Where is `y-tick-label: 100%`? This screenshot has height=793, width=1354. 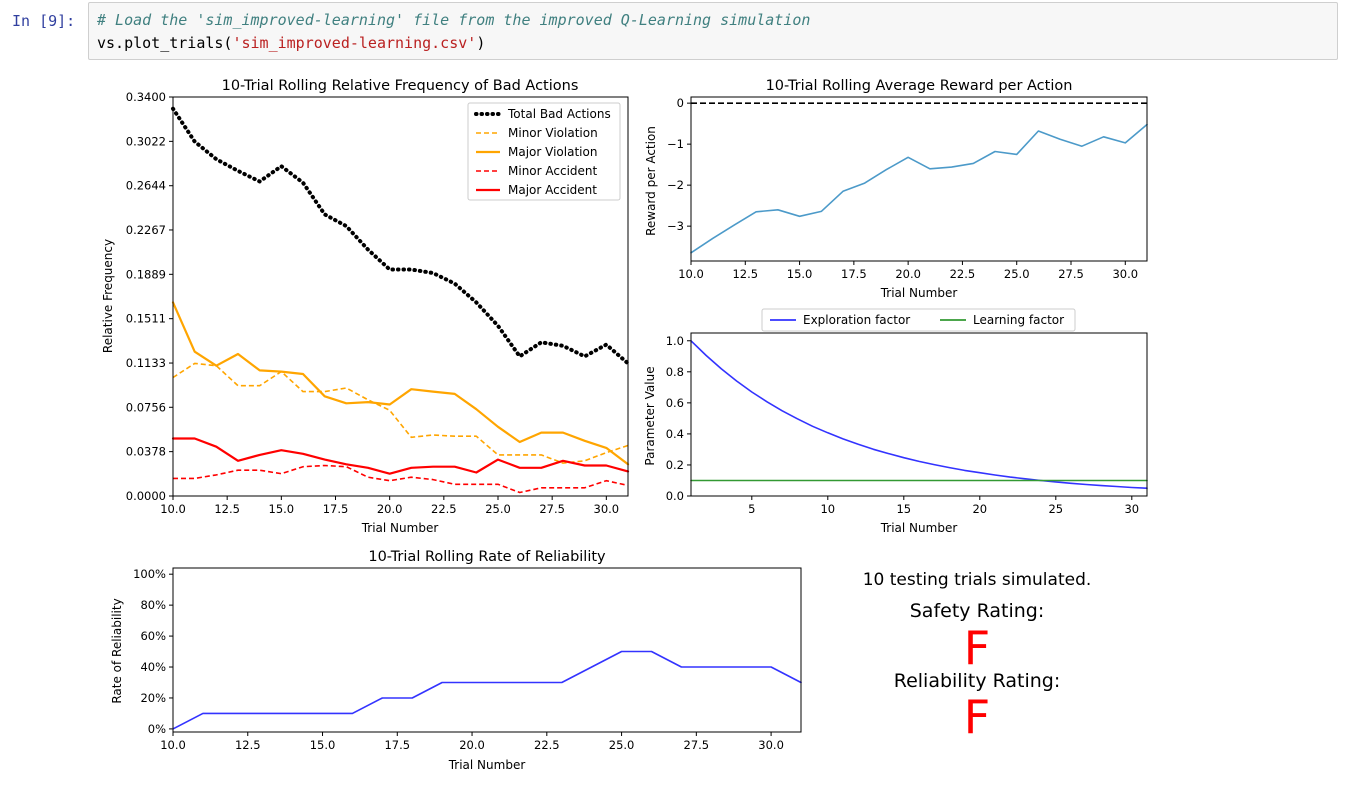
y-tick-label: 100% is located at coordinates (149, 574).